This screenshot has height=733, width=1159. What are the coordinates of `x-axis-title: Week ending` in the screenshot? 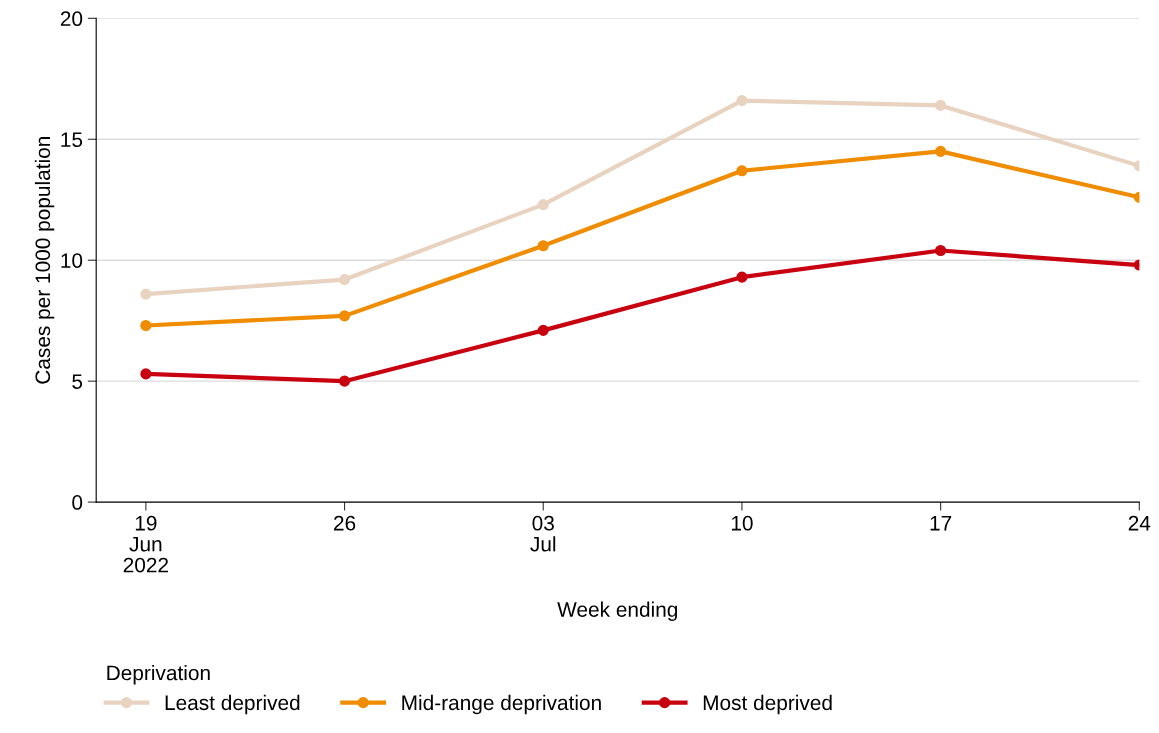 It's located at (617, 611).